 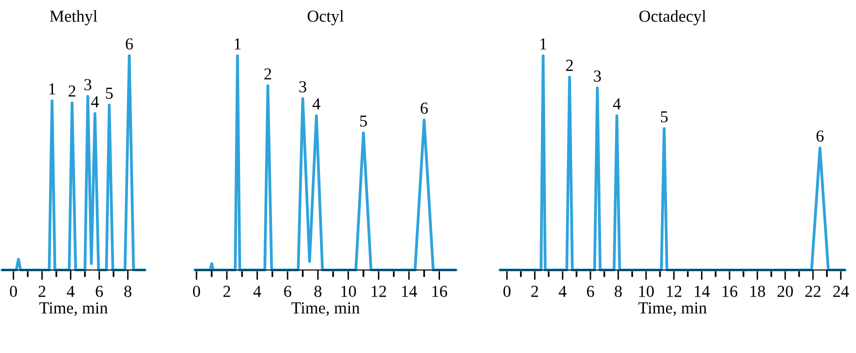 I want to click on chart-title: Octadecyl, so click(x=672, y=18).